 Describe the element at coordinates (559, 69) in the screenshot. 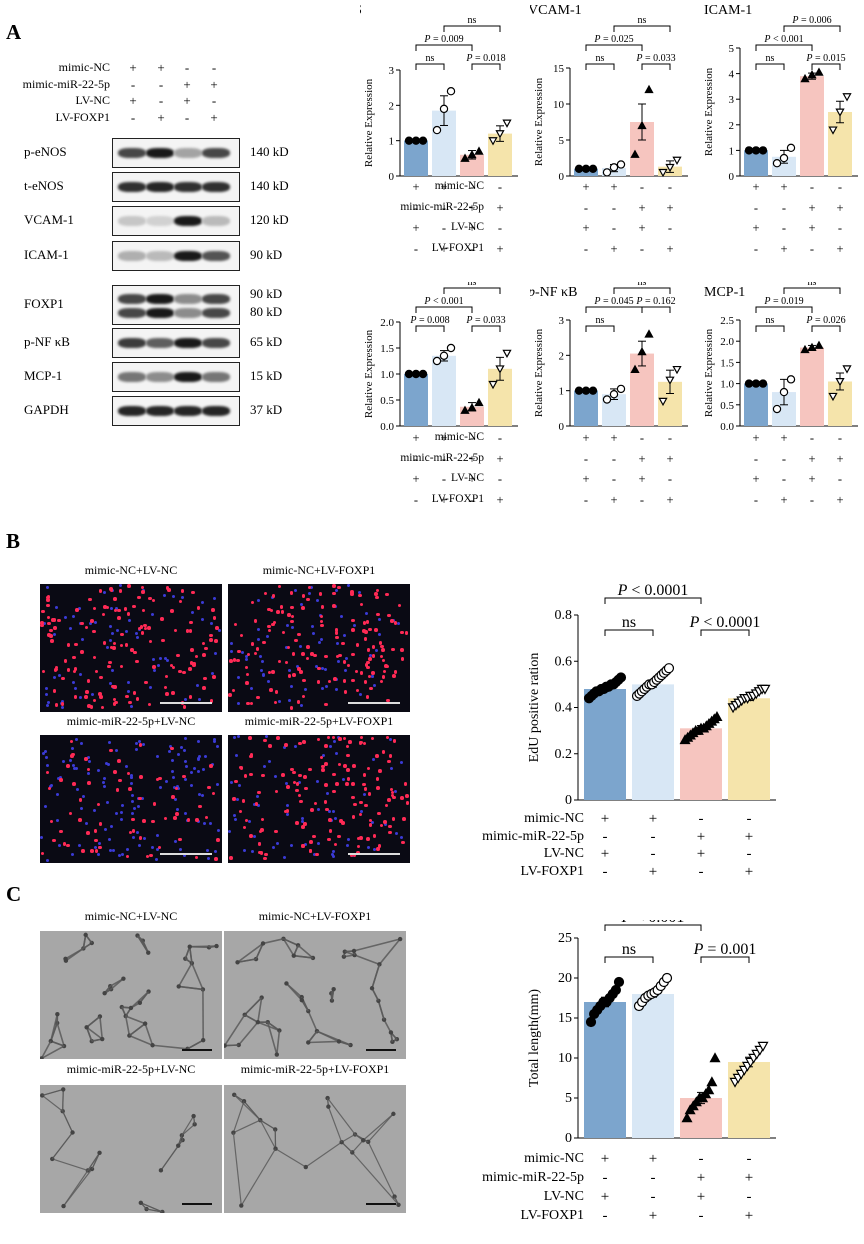

I see `y-tick-label: 15` at that location.